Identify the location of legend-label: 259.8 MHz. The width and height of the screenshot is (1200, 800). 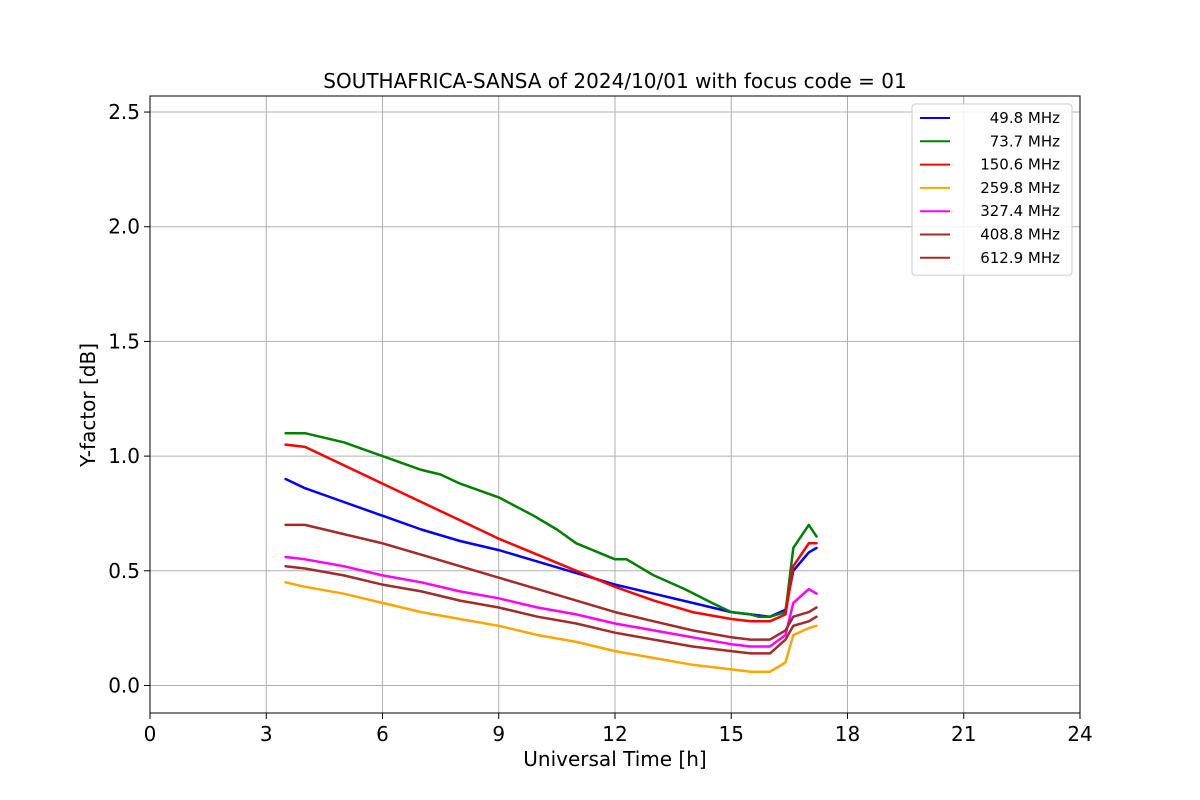
(1020, 188).